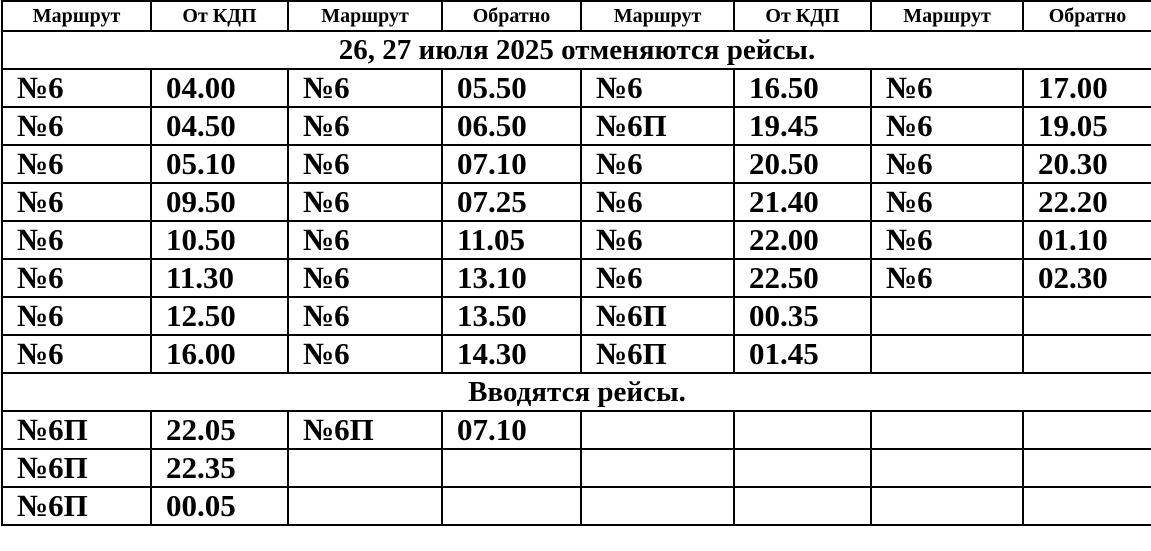  Describe the element at coordinates (219, 202) in the screenshot. I see `time-cell: 09.50` at that location.